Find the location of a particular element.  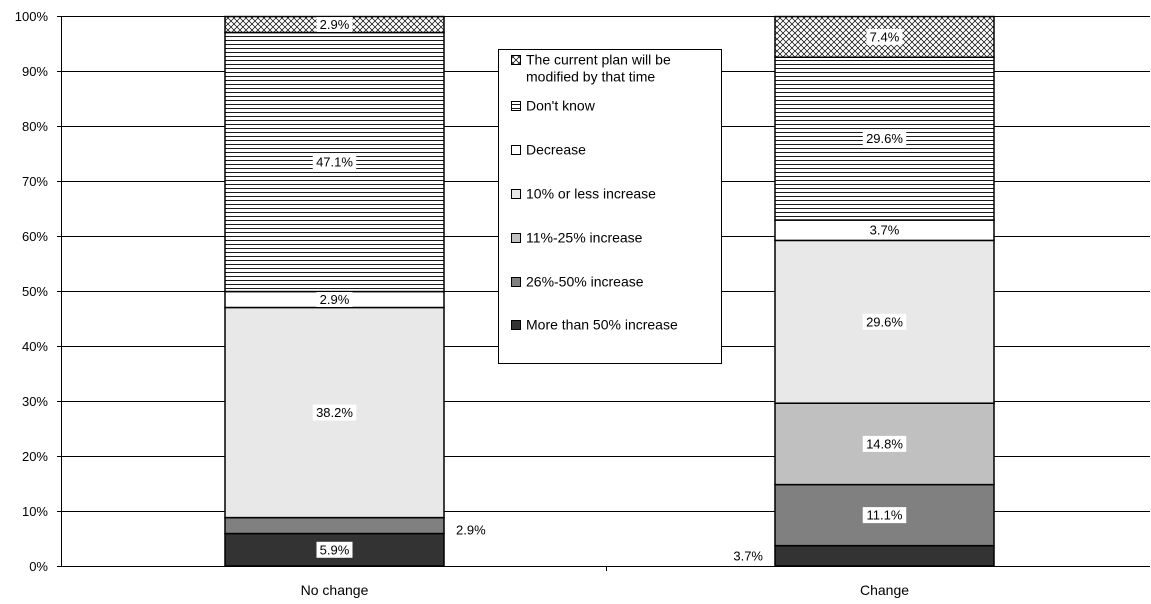

legend-box is located at coordinates (610, 206).